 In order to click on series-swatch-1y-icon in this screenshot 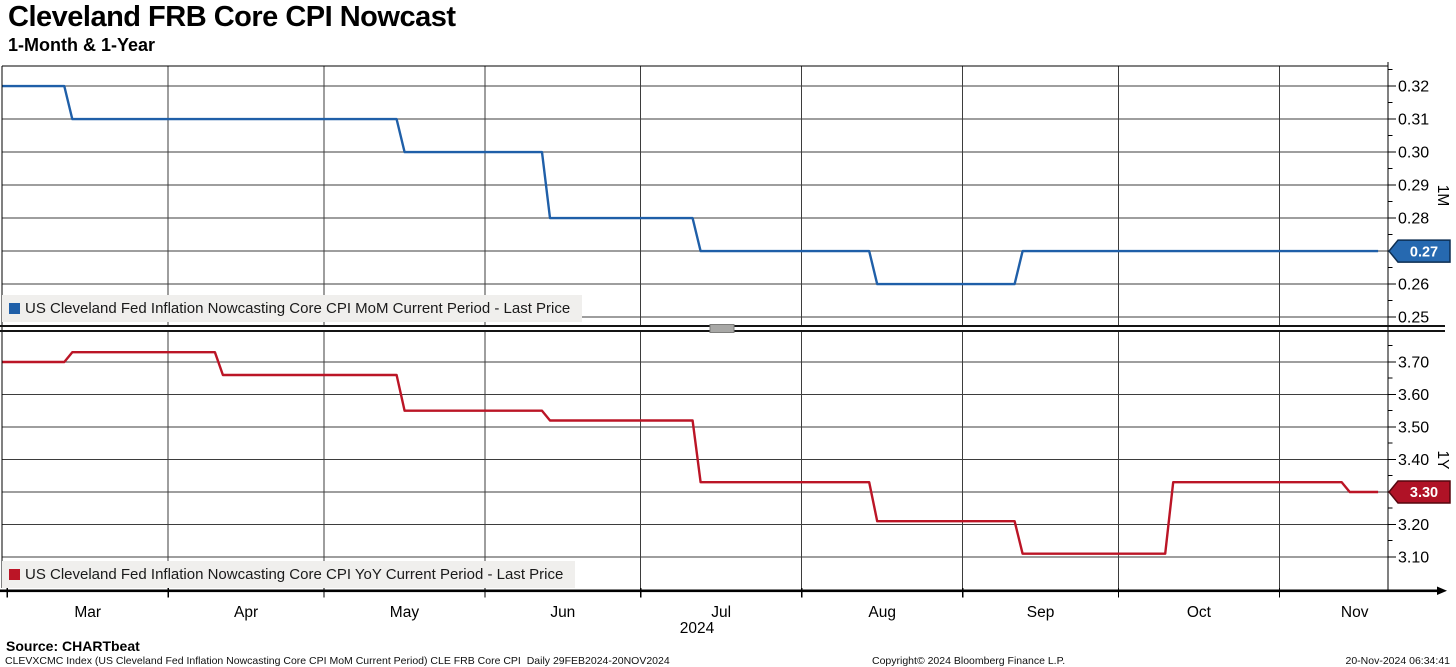, I will do `click(14, 574)`.